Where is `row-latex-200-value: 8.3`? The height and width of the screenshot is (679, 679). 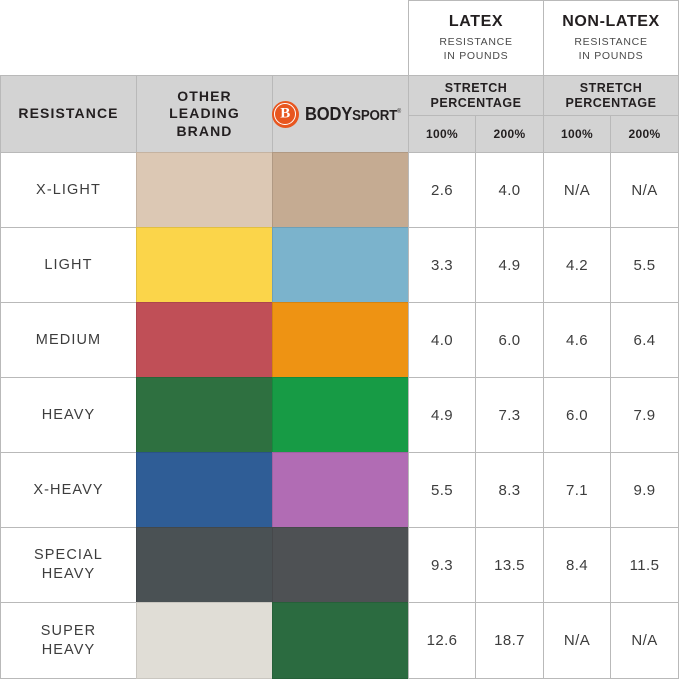 row-latex-200-value: 8.3 is located at coordinates (509, 490).